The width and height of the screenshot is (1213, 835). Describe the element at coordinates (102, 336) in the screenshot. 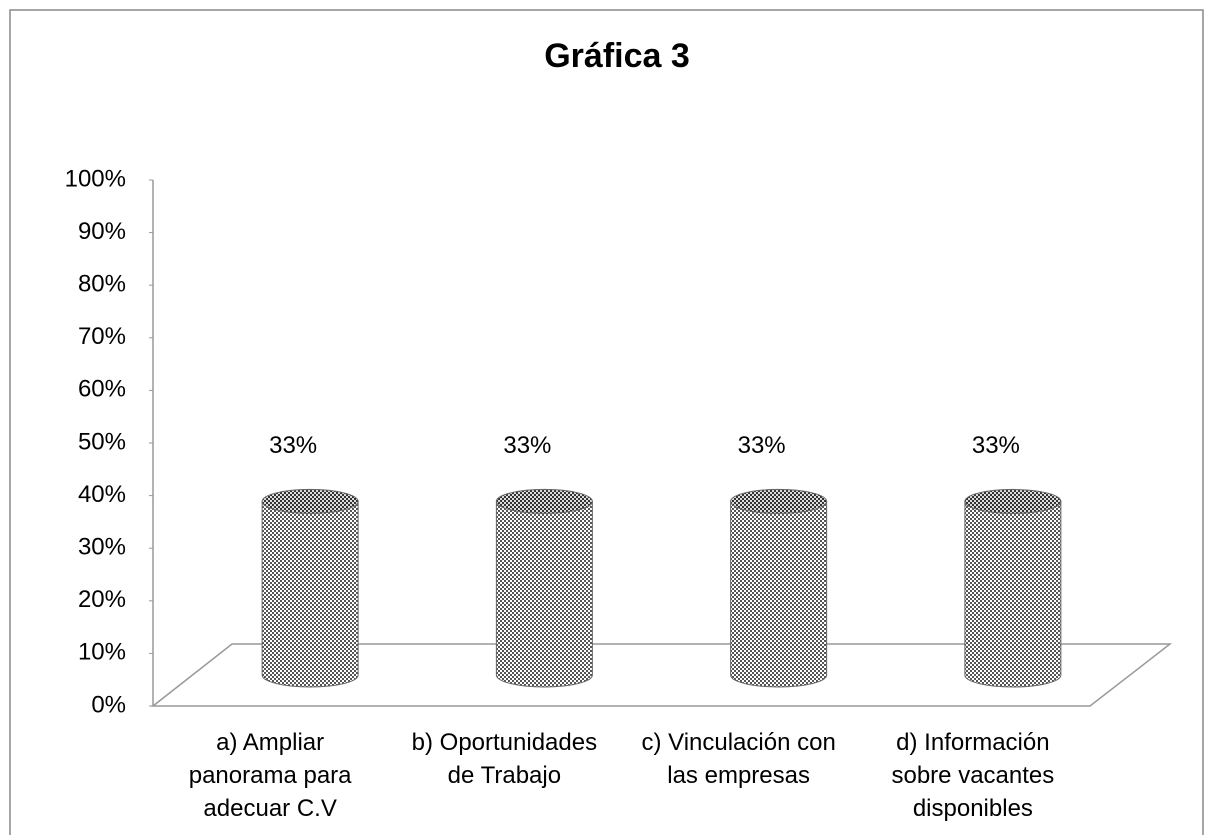

I see `y-tick-label: 70%` at that location.